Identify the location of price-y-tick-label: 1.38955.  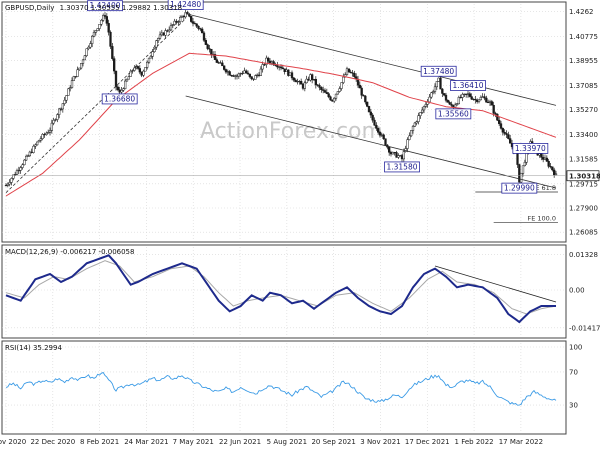
(583, 61).